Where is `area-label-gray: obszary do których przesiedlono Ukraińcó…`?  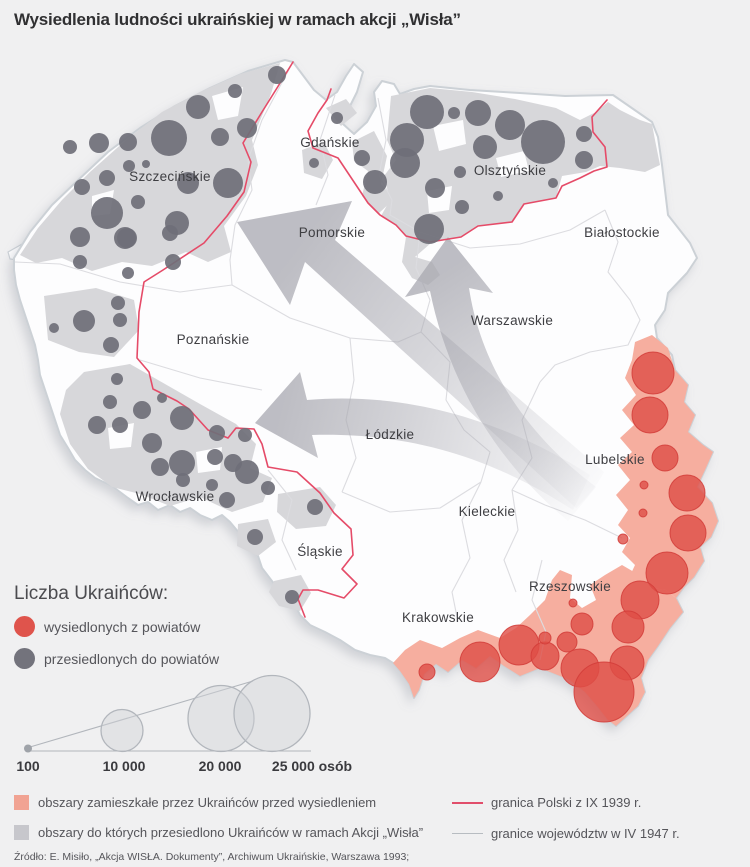
area-label-gray: obszary do których przesiedlono Ukraińcó… is located at coordinates (231, 832).